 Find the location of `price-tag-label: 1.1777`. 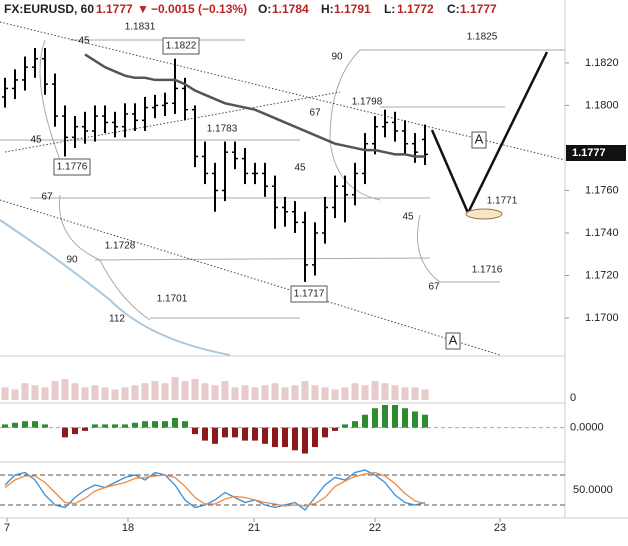

price-tag-label: 1.1777 is located at coordinates (589, 153).